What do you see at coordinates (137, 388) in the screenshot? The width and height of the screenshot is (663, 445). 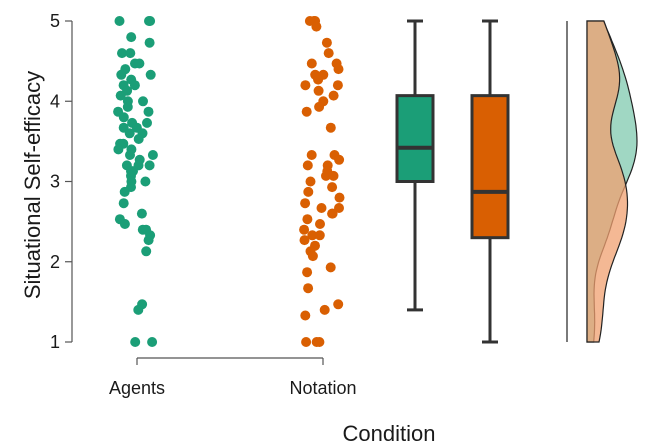 I see `x-tick-label: Agents` at bounding box center [137, 388].